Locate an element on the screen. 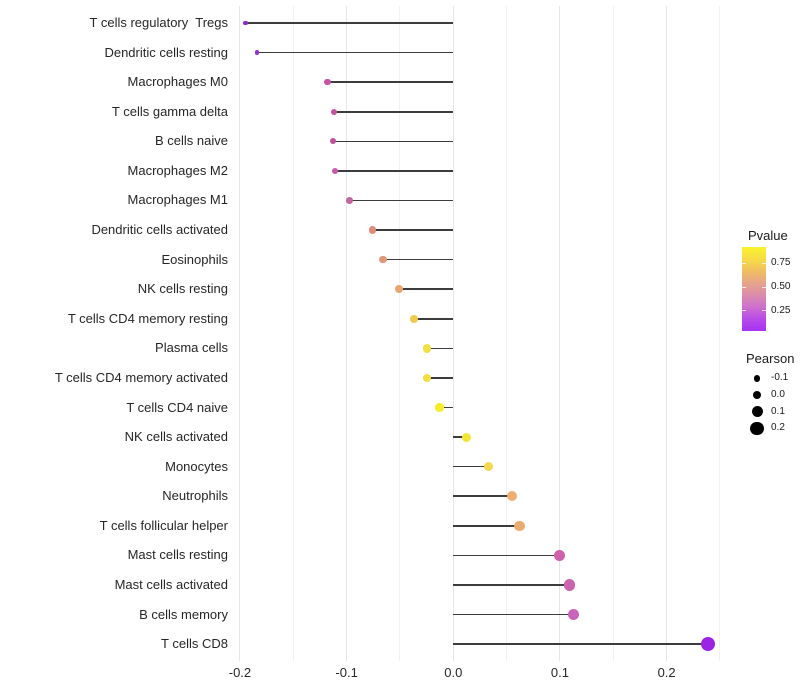 Image resolution: width=800 pixels, height=700 pixels. category-label: Dendritic cells resting is located at coordinates (166, 52).